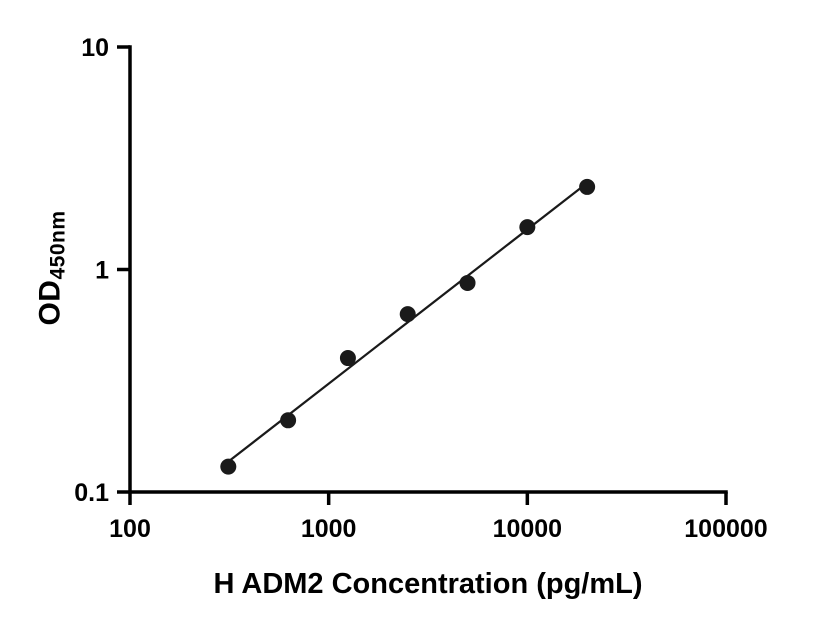 The width and height of the screenshot is (816, 640). What do you see at coordinates (91, 493) in the screenshot?
I see `y-tick-label: 0.1` at bounding box center [91, 493].